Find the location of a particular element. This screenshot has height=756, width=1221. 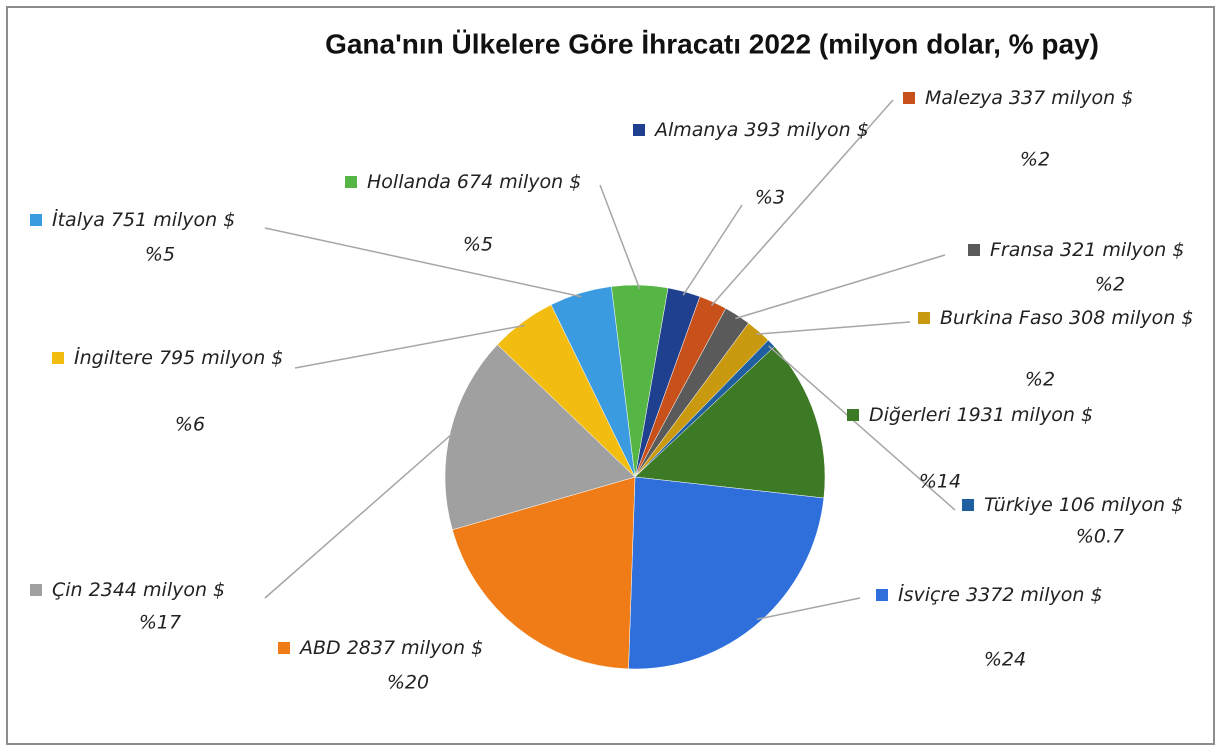

data-label: Diğerleri 1931 milyon $ is located at coordinates (981, 415).